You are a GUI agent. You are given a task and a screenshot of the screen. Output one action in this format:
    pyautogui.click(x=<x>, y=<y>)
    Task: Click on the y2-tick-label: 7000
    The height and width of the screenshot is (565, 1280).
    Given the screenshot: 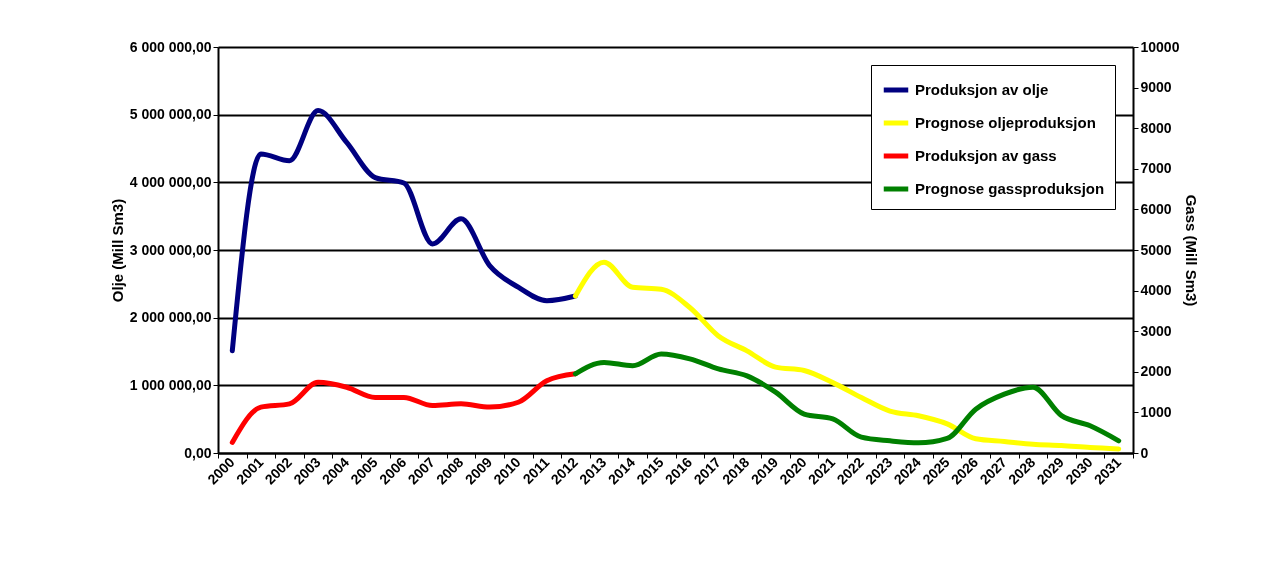 What is the action you would take?
    pyautogui.click(x=1156, y=168)
    